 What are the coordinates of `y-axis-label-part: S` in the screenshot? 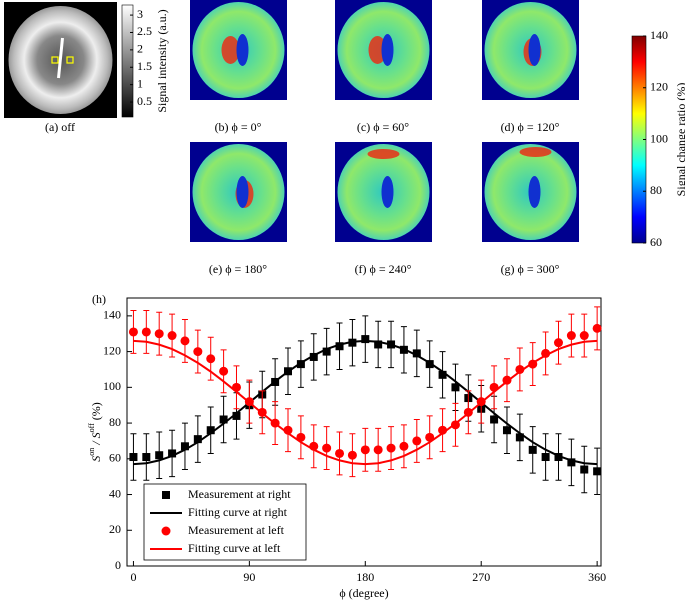 It's located at (96, 459).